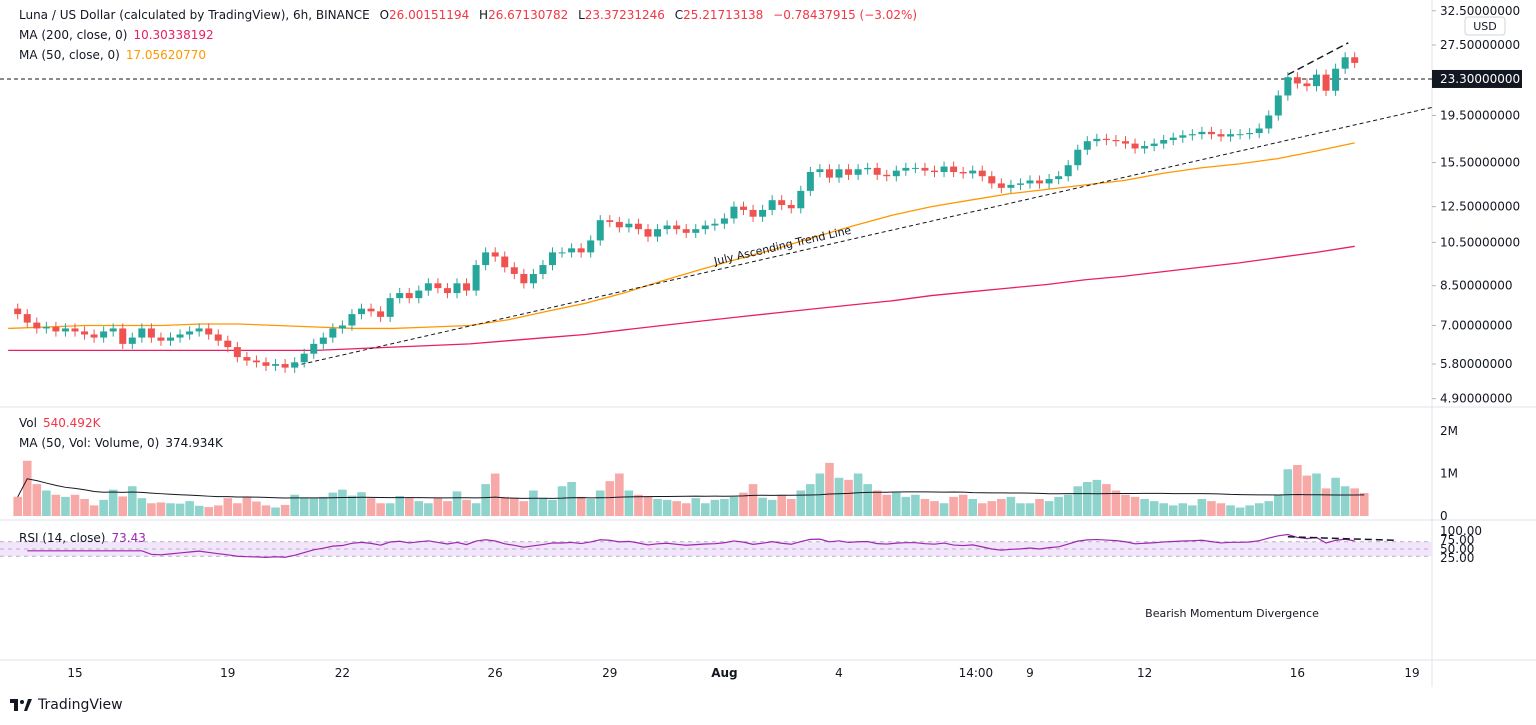 Image resolution: width=1536 pixels, height=725 pixels. I want to click on rsi-tick-label: 50.00, so click(1457, 549).